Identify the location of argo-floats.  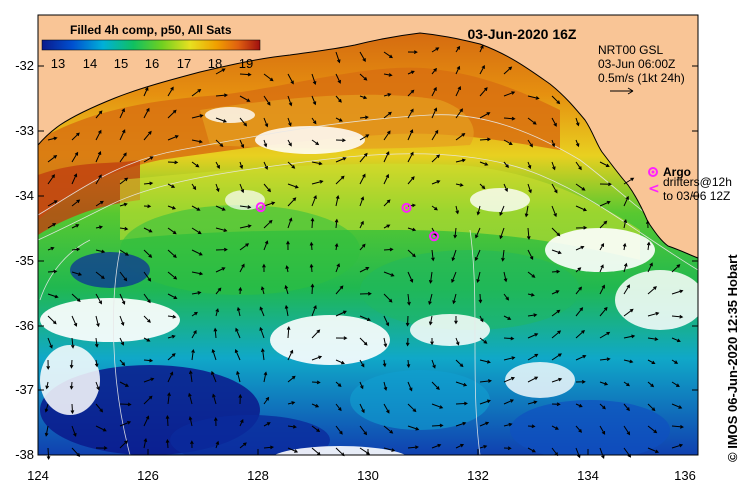
(347, 222).